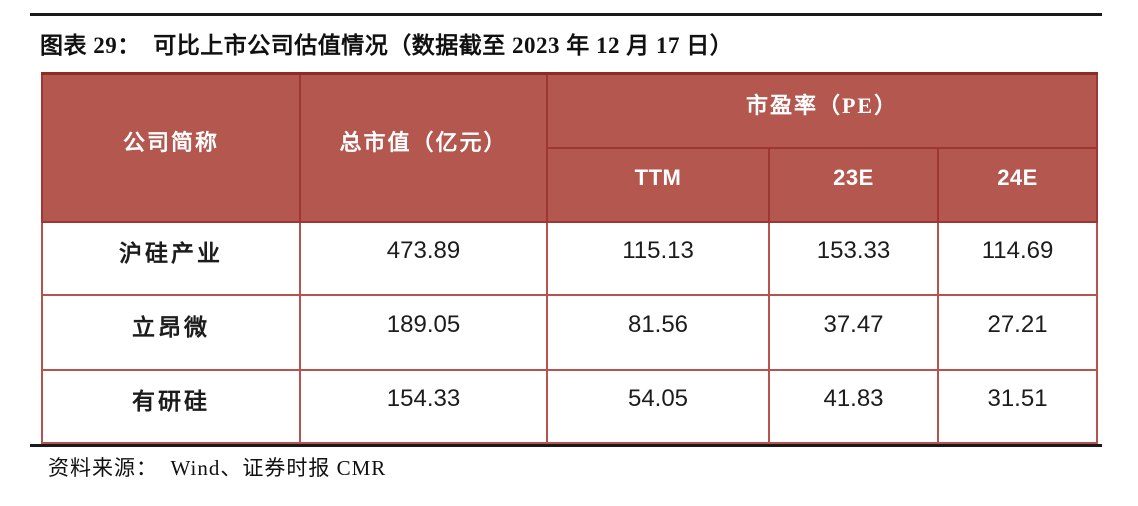 This screenshot has width=1138, height=506. What do you see at coordinates (171, 147) in the screenshot?
I see `column-header-company: 公司简称` at bounding box center [171, 147].